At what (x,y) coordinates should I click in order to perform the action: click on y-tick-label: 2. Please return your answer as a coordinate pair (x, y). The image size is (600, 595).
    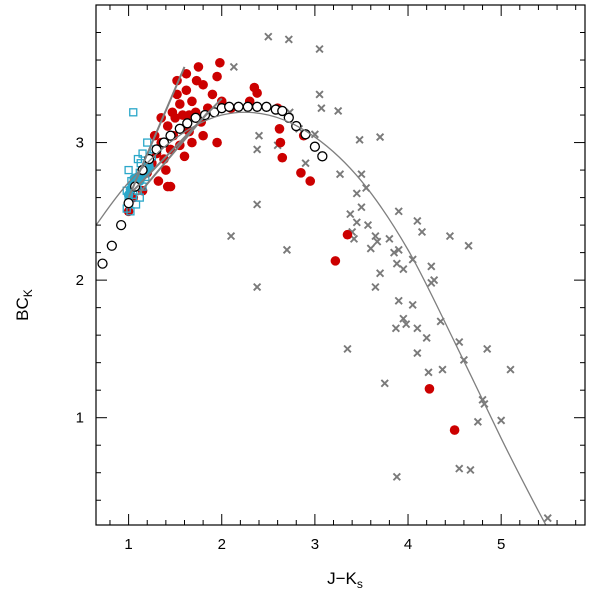
    Looking at the image, I should click on (80, 280).